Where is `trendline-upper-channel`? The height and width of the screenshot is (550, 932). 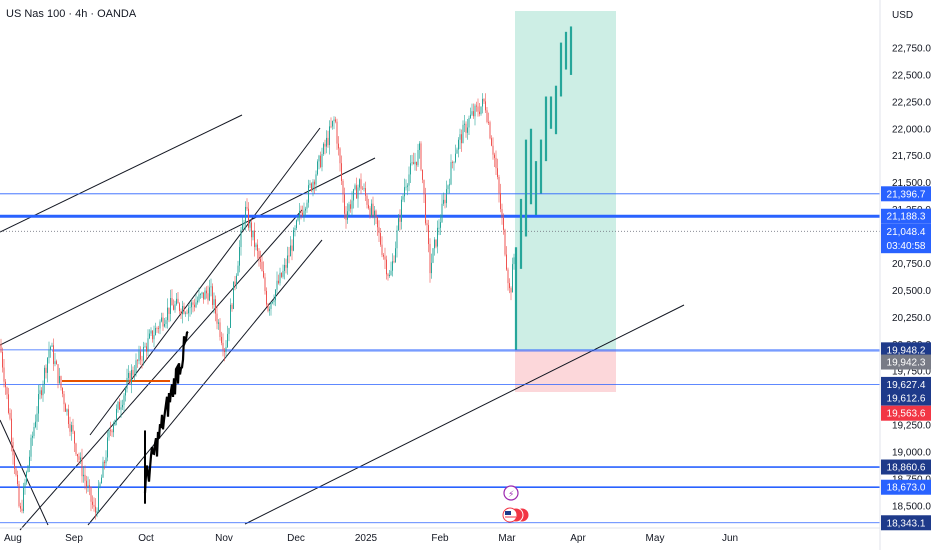
trendline-upper-channel is located at coordinates (121, 173).